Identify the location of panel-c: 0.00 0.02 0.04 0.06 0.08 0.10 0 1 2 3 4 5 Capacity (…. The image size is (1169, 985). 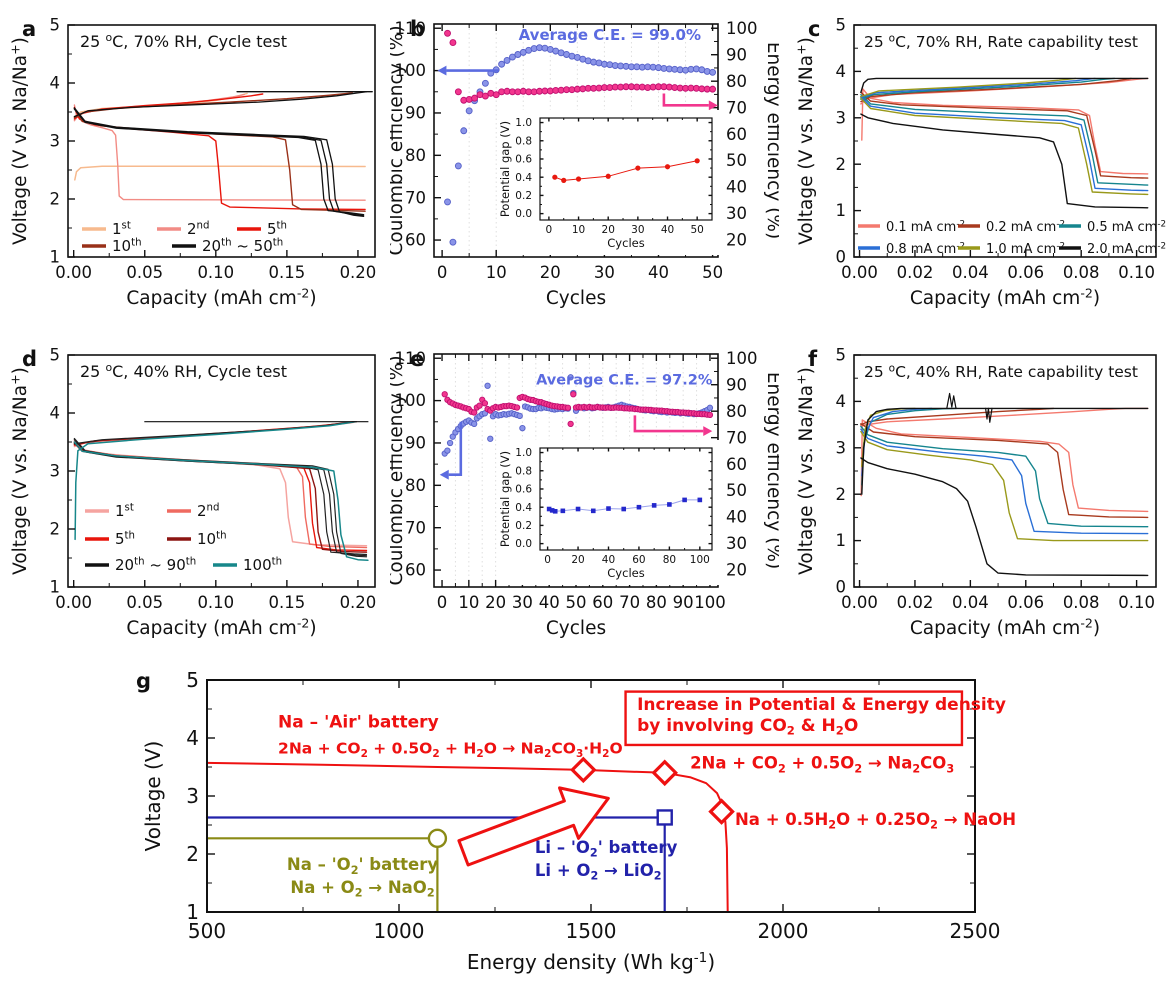
(979, 162).